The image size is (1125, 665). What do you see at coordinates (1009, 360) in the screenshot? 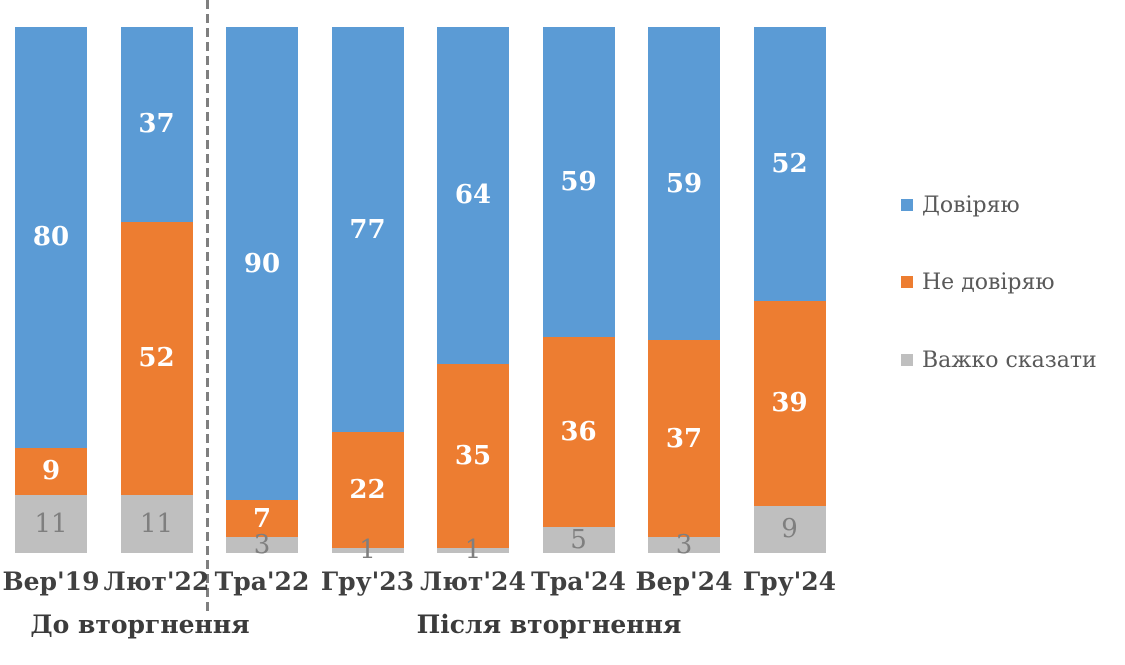
I see `legend-label-hard-to-say: Важко сказати` at bounding box center [1009, 360].